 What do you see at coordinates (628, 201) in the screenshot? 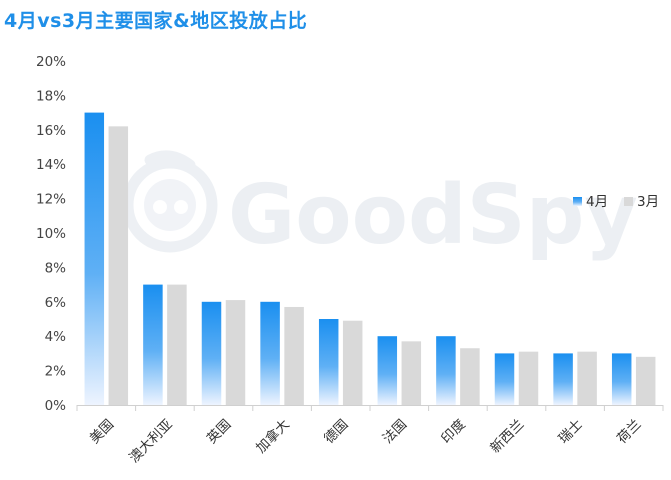
I see `legend-swatch-mar` at bounding box center [628, 201].